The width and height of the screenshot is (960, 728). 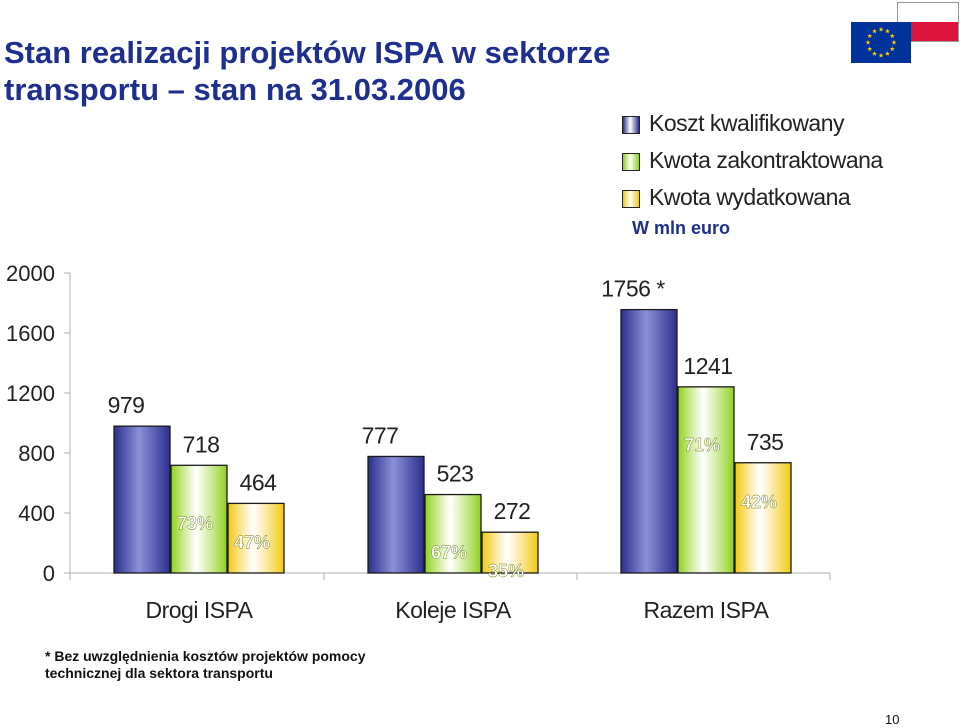 I want to click on data-label: 272, so click(x=512, y=511).